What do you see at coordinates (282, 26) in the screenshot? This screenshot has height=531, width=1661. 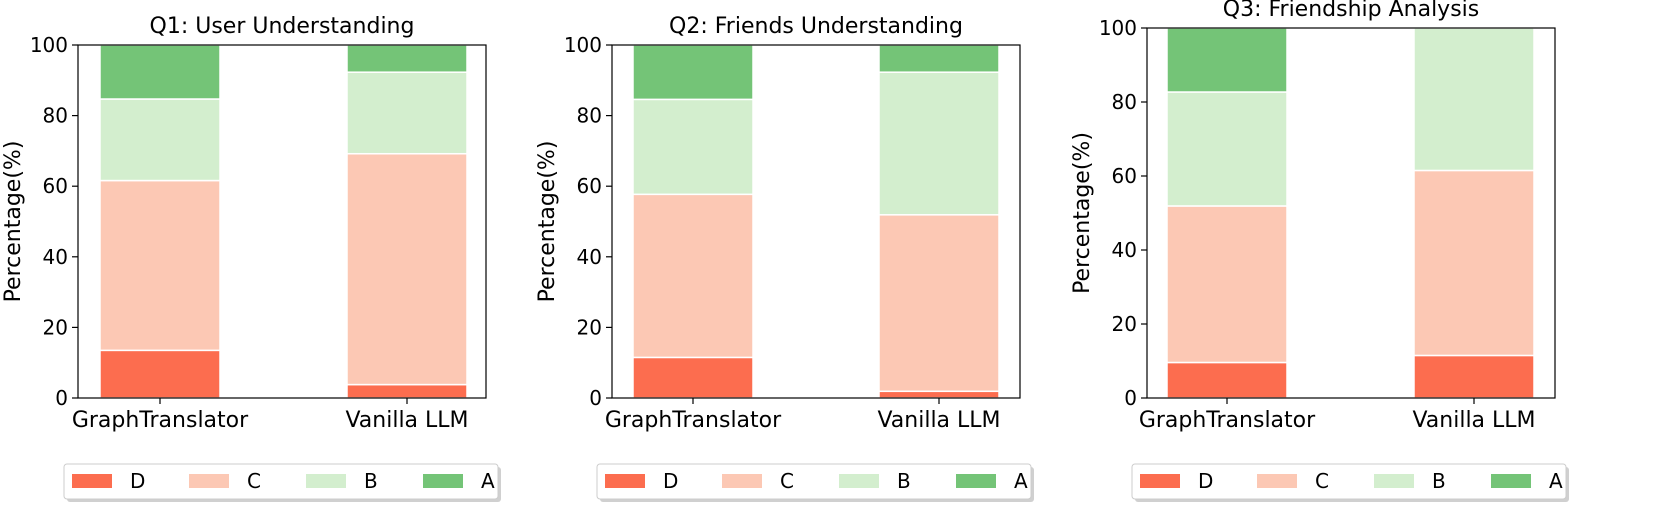 I see `chart-title: Q1: User Understanding` at bounding box center [282, 26].